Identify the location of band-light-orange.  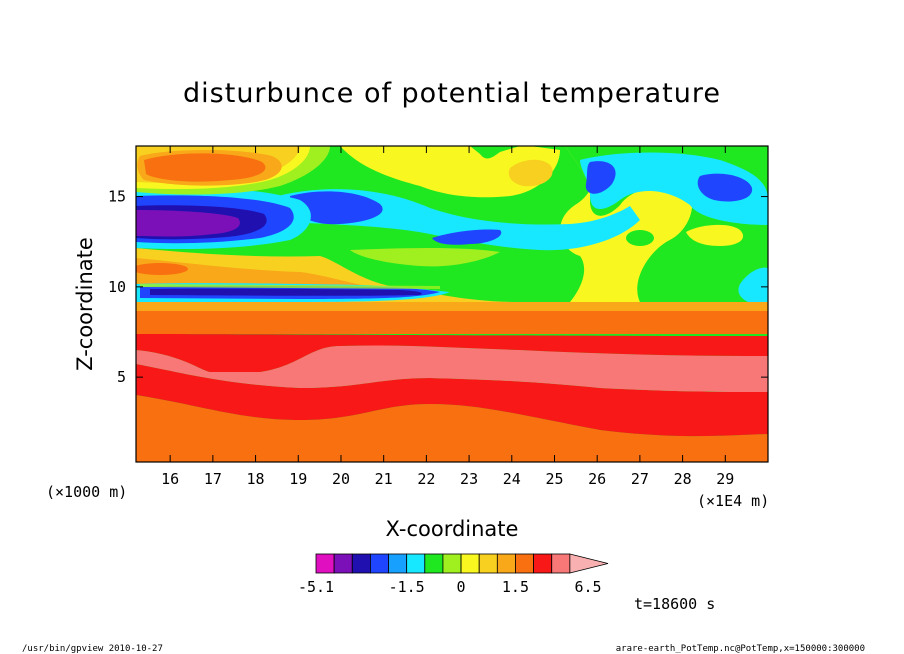
(452, 306).